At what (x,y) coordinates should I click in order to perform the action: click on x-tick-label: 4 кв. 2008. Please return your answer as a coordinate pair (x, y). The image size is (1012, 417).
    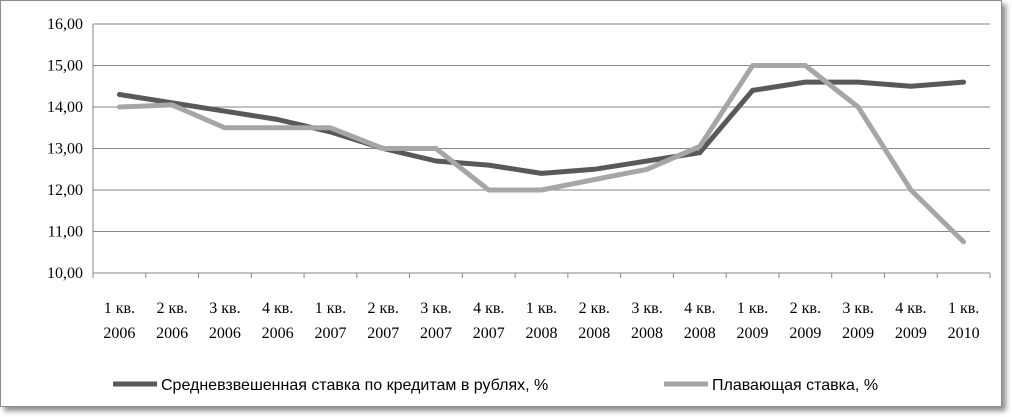
    Looking at the image, I should click on (700, 321).